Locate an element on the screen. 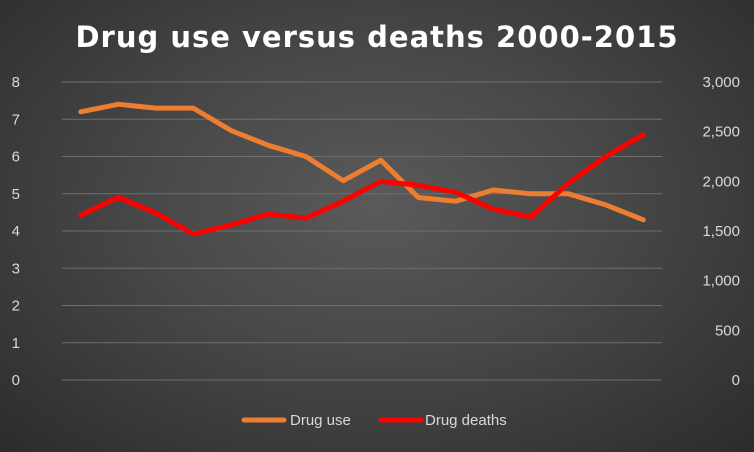  right-tick-label: 3,000 is located at coordinates (721, 82).